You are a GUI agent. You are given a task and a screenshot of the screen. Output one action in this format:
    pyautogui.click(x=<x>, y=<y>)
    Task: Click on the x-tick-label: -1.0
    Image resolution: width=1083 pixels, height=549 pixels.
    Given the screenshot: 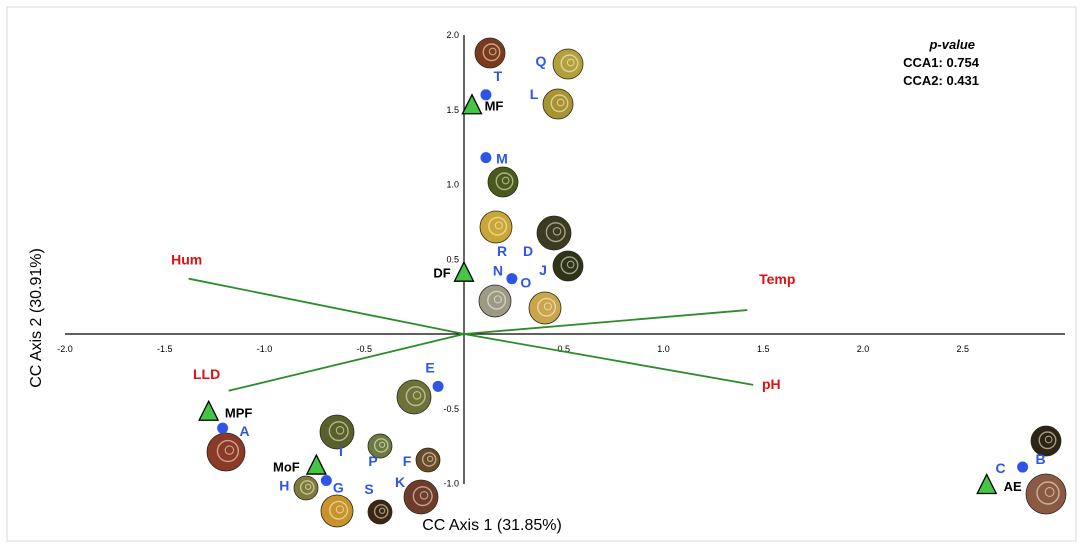 What is the action you would take?
    pyautogui.click(x=265, y=349)
    